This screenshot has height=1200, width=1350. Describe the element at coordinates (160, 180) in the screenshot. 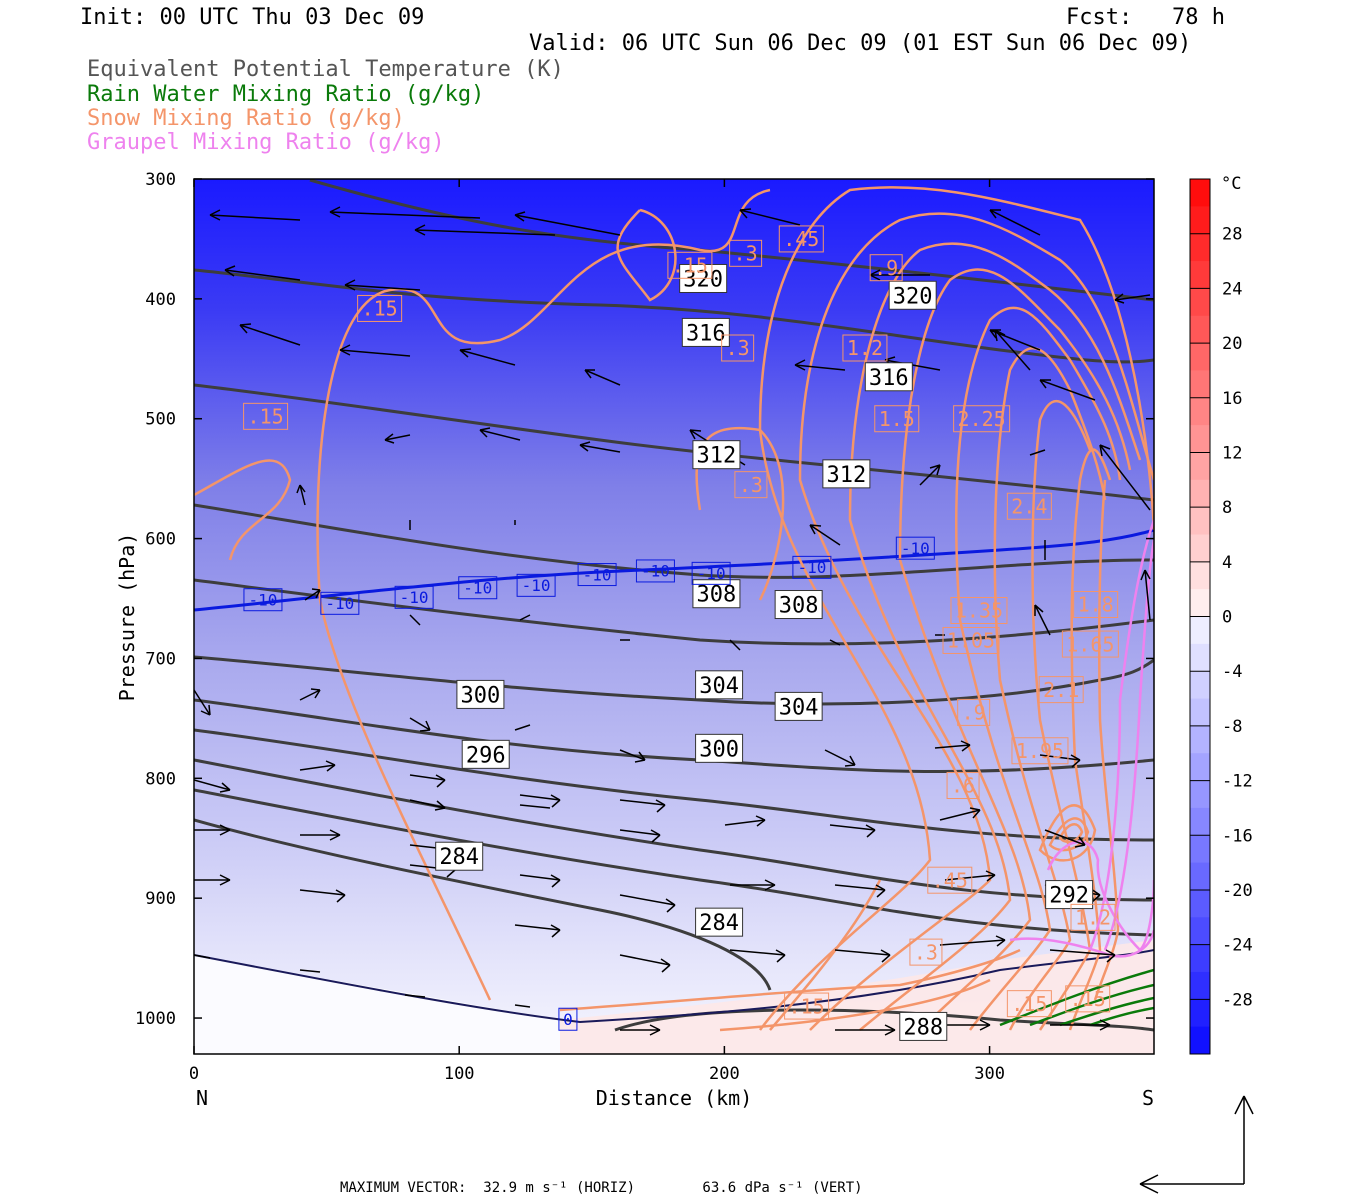

I see `y-tick-label: 300` at that location.